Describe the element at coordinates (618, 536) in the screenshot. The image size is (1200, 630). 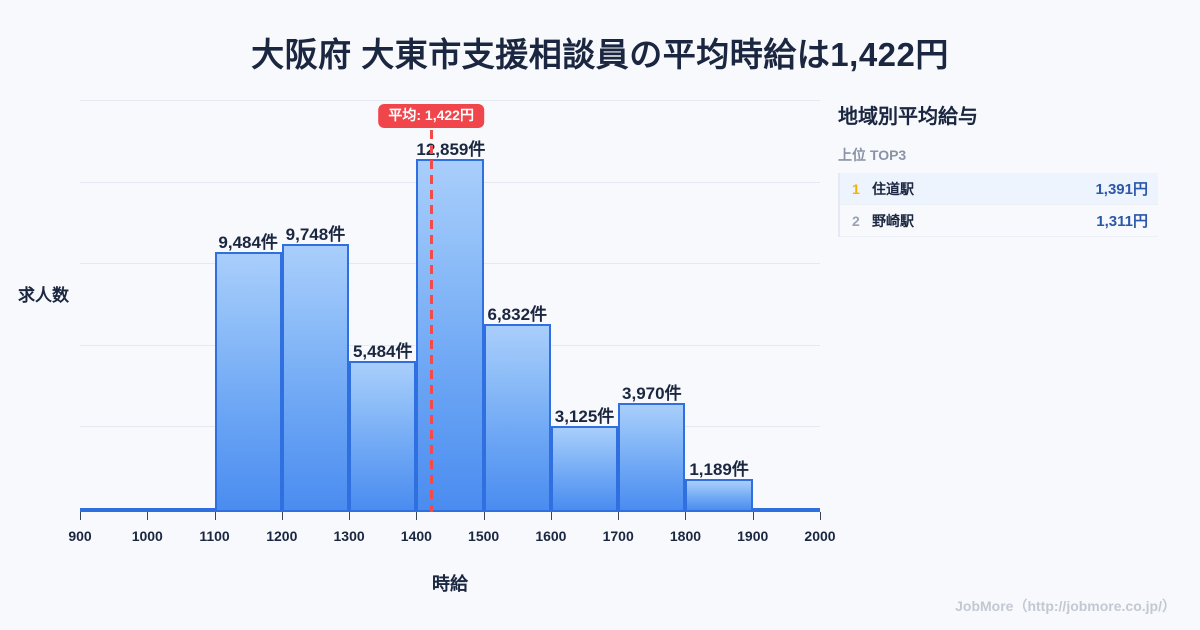
I see `x-tick-label: 1700` at that location.